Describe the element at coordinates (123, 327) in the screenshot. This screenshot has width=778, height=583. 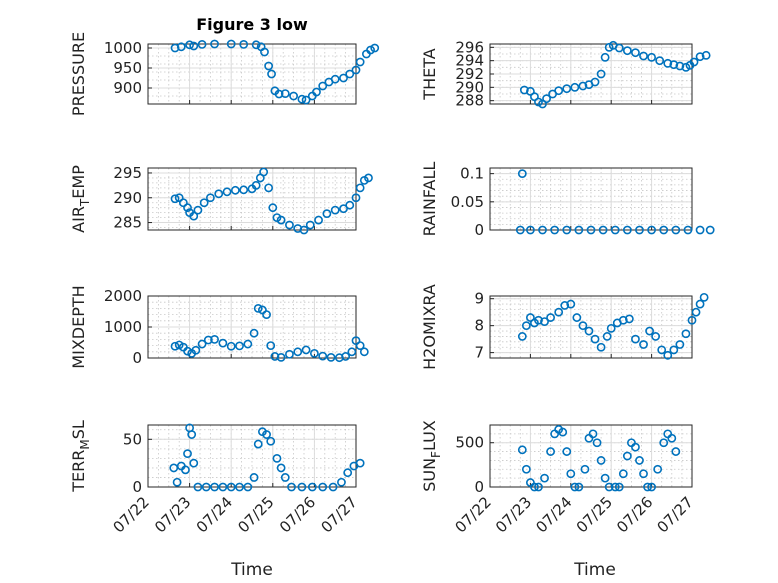
I see `y-tick-label: 1000` at that location.